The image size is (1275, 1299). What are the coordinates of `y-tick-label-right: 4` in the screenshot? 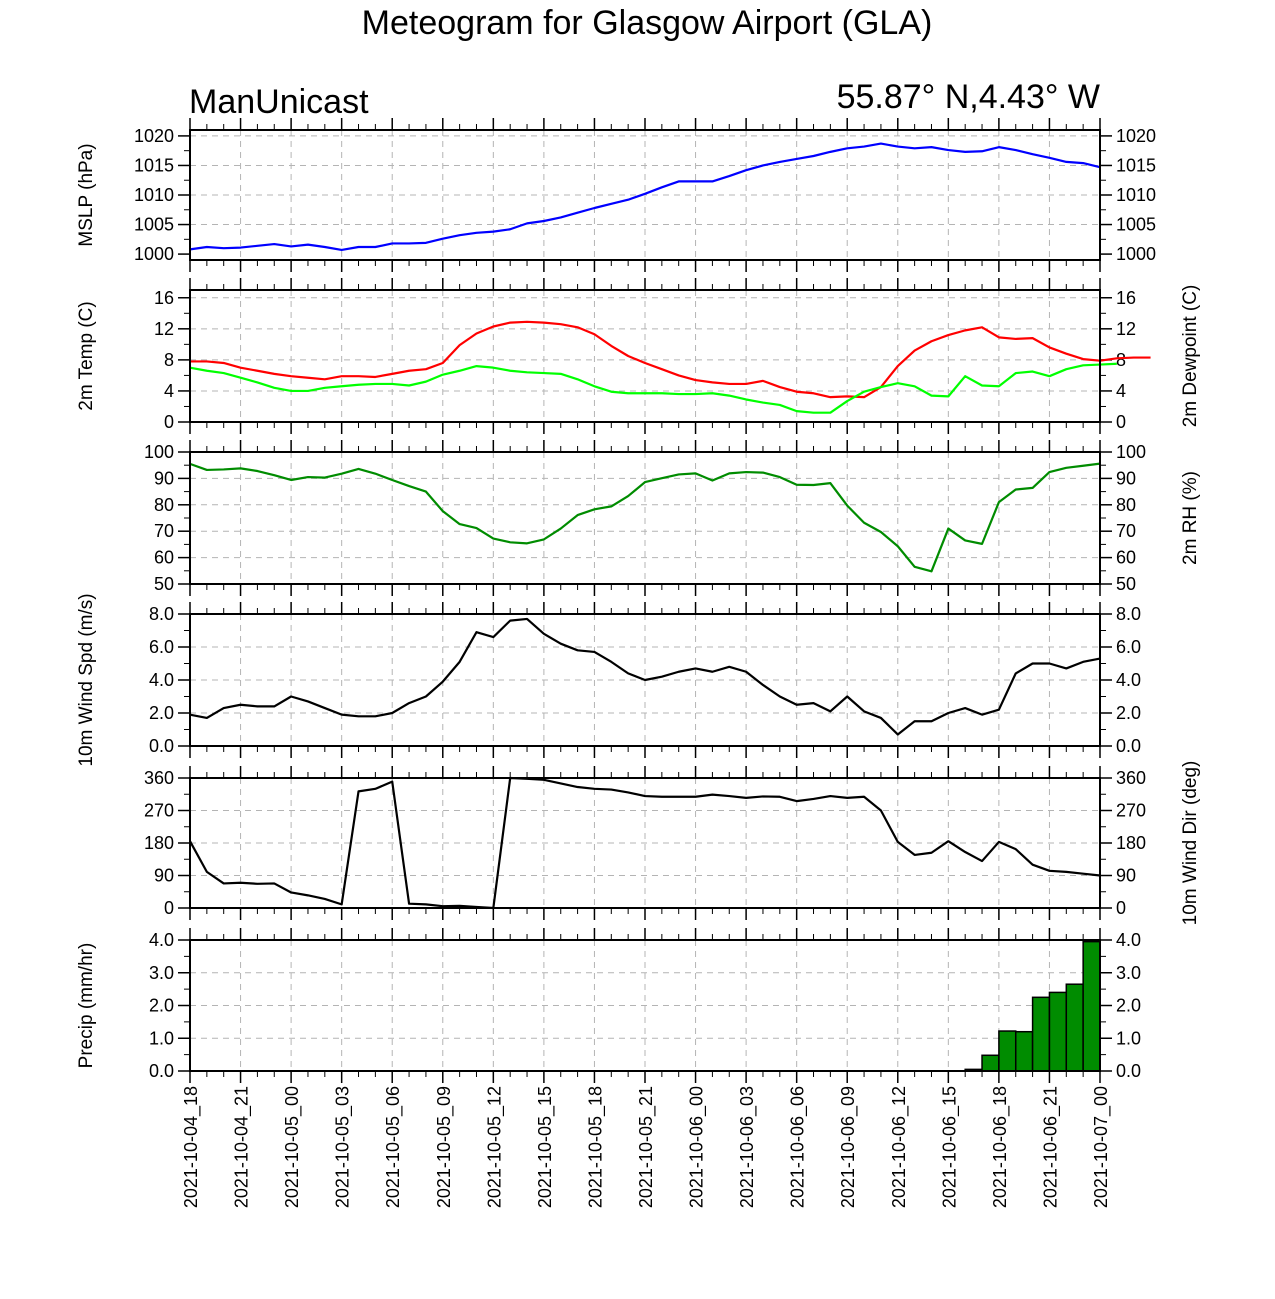 It's located at (1121, 391).